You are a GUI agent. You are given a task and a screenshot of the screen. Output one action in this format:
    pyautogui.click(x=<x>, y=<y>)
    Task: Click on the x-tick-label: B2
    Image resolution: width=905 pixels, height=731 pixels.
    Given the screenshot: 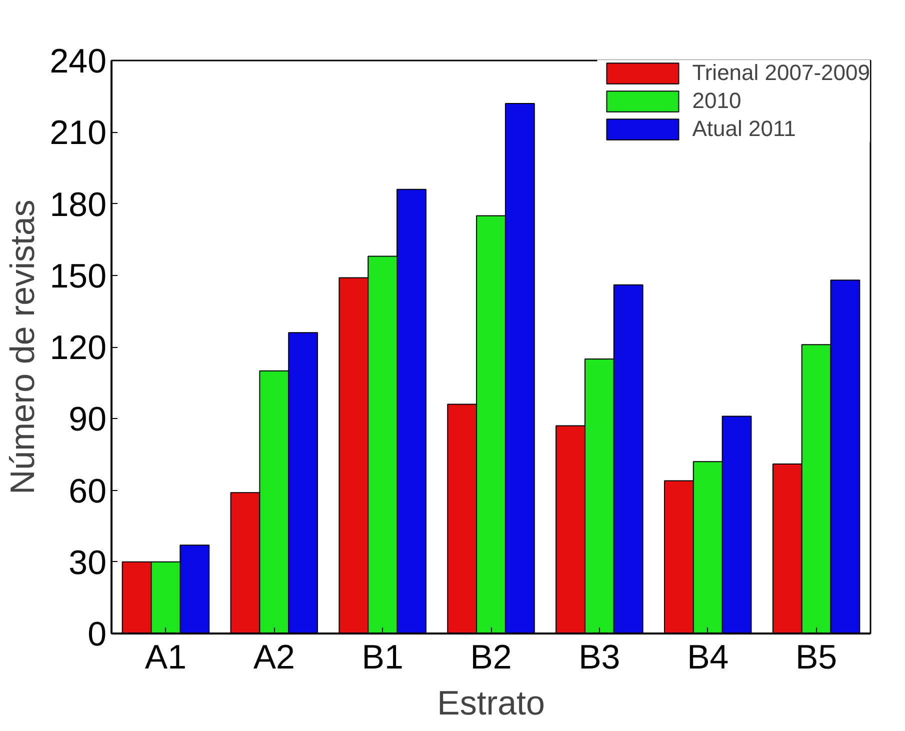 What is the action you would take?
    pyautogui.click(x=491, y=657)
    